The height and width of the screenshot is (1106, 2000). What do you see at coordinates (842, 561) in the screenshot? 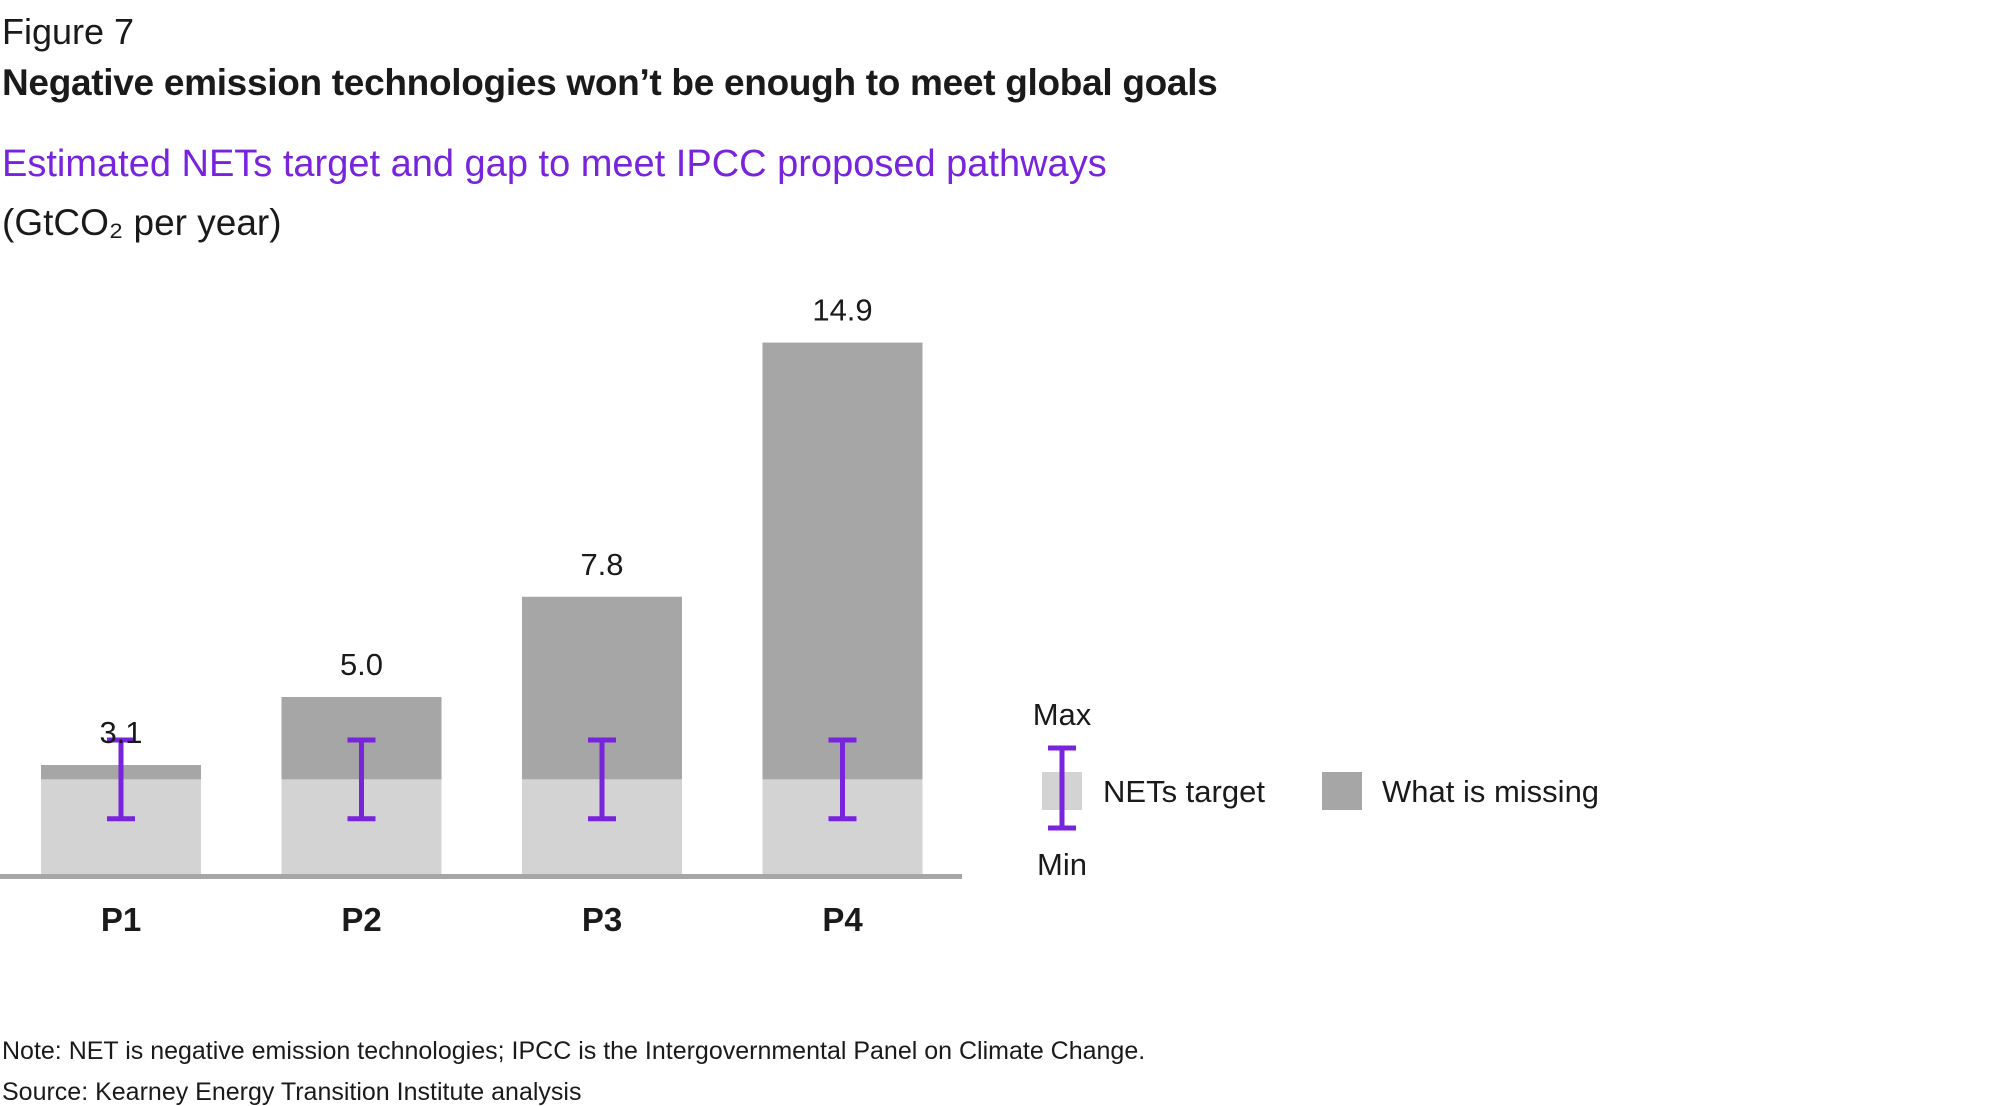
I see `bar-missing-P4` at bounding box center [842, 561].